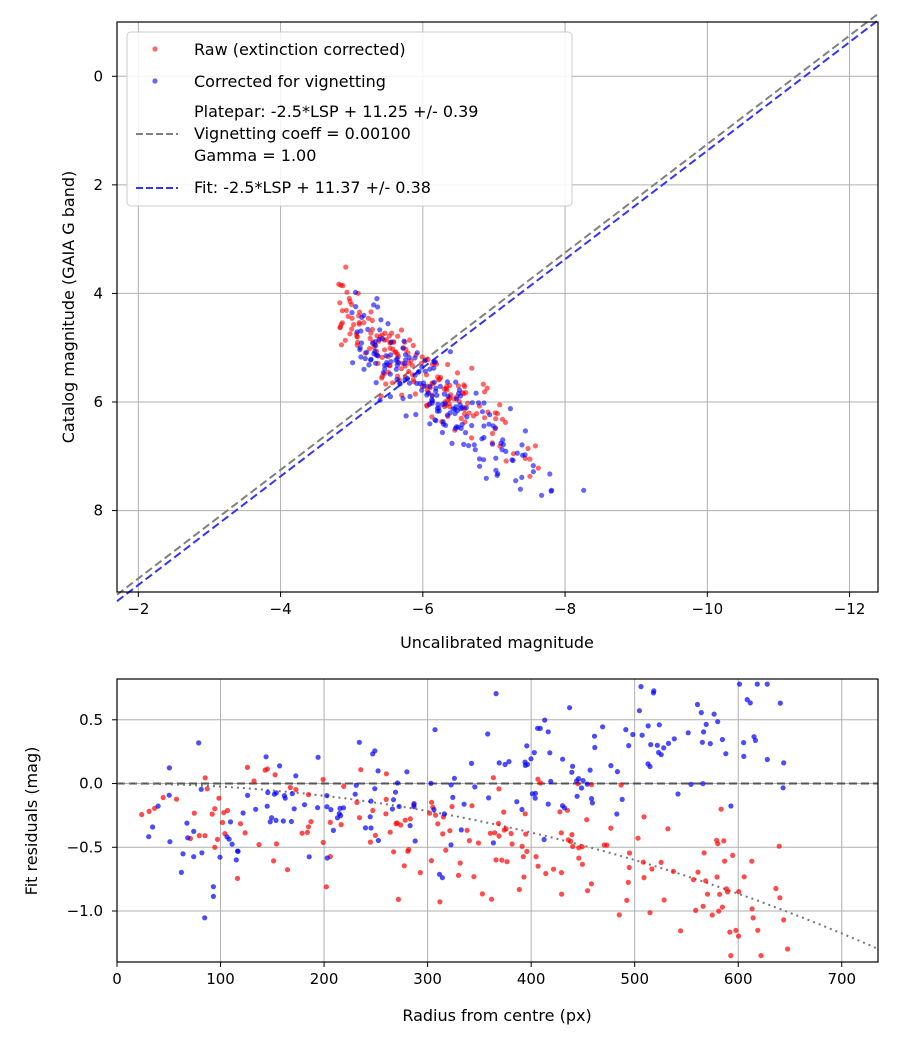 This screenshot has height=1050, width=900. I want to click on bottom-y-tick-label: 0.5, so click(91, 720).